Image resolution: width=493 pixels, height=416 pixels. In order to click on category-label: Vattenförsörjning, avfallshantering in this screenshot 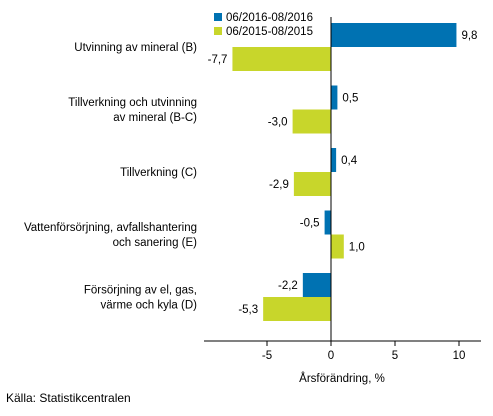, I will do `click(110, 228)`.